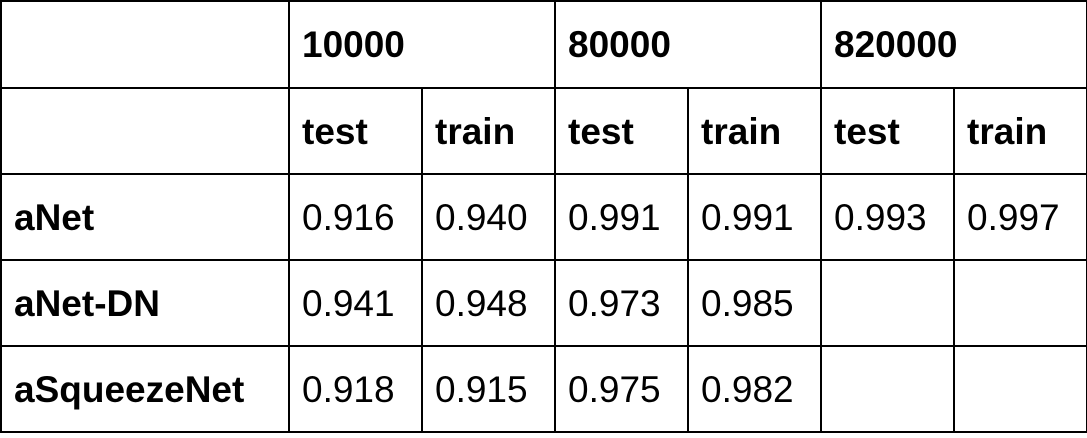 Image resolution: width=1087 pixels, height=438 pixels. What do you see at coordinates (622, 303) in the screenshot?
I see `value-cell: 0.973` at bounding box center [622, 303].